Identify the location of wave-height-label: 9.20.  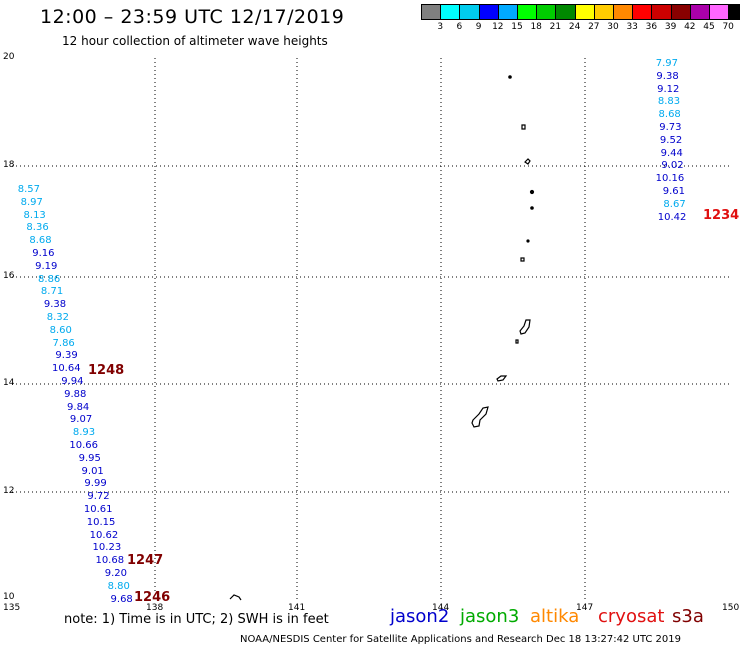
(115, 573).